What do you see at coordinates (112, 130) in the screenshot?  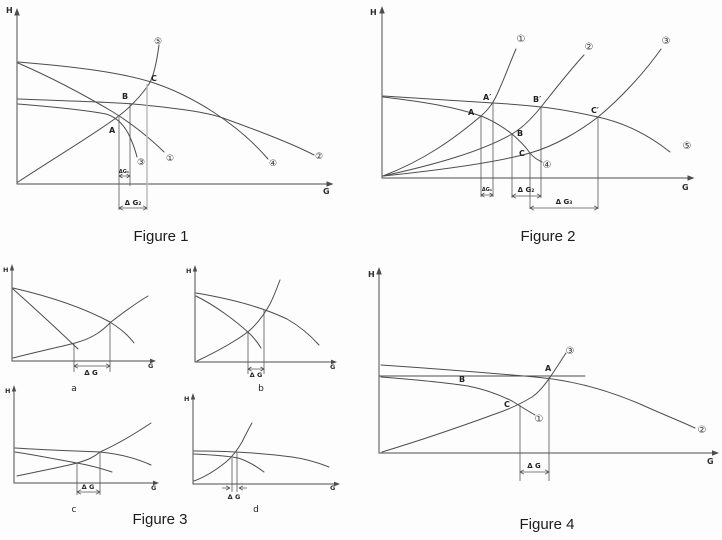 I see `fig1-point-A-label: A` at bounding box center [112, 130].